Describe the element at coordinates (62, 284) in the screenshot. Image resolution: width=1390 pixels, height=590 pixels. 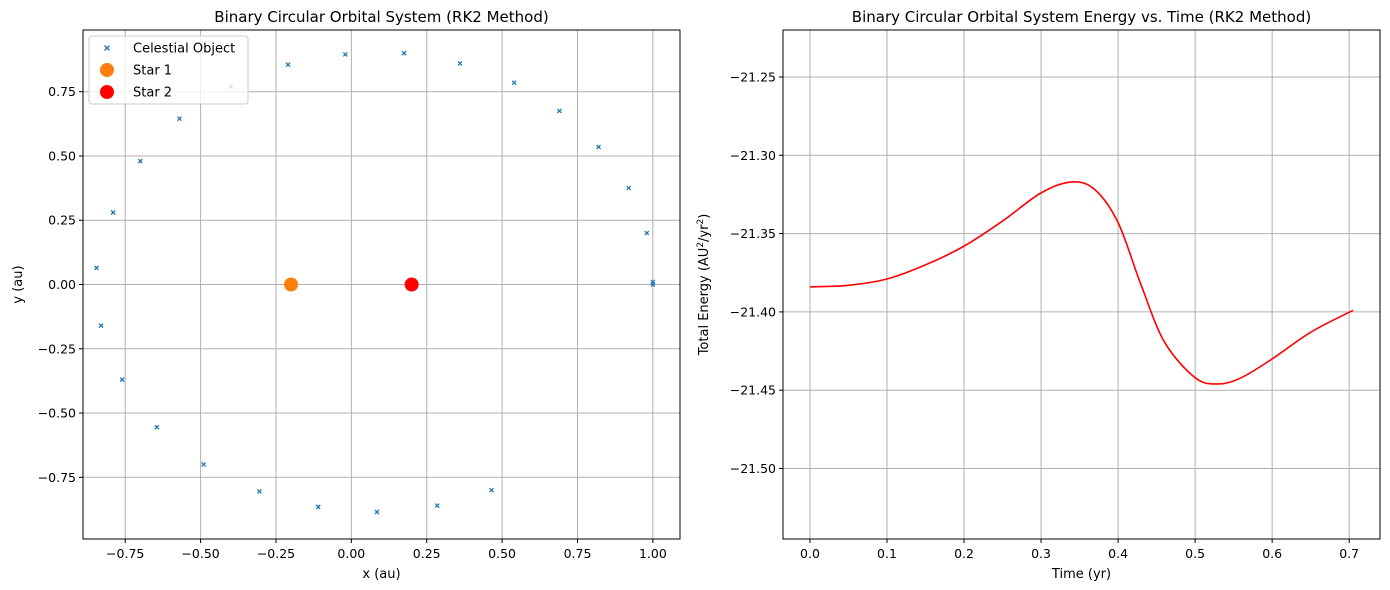
I see `y-tick-label: 0.00` at that location.